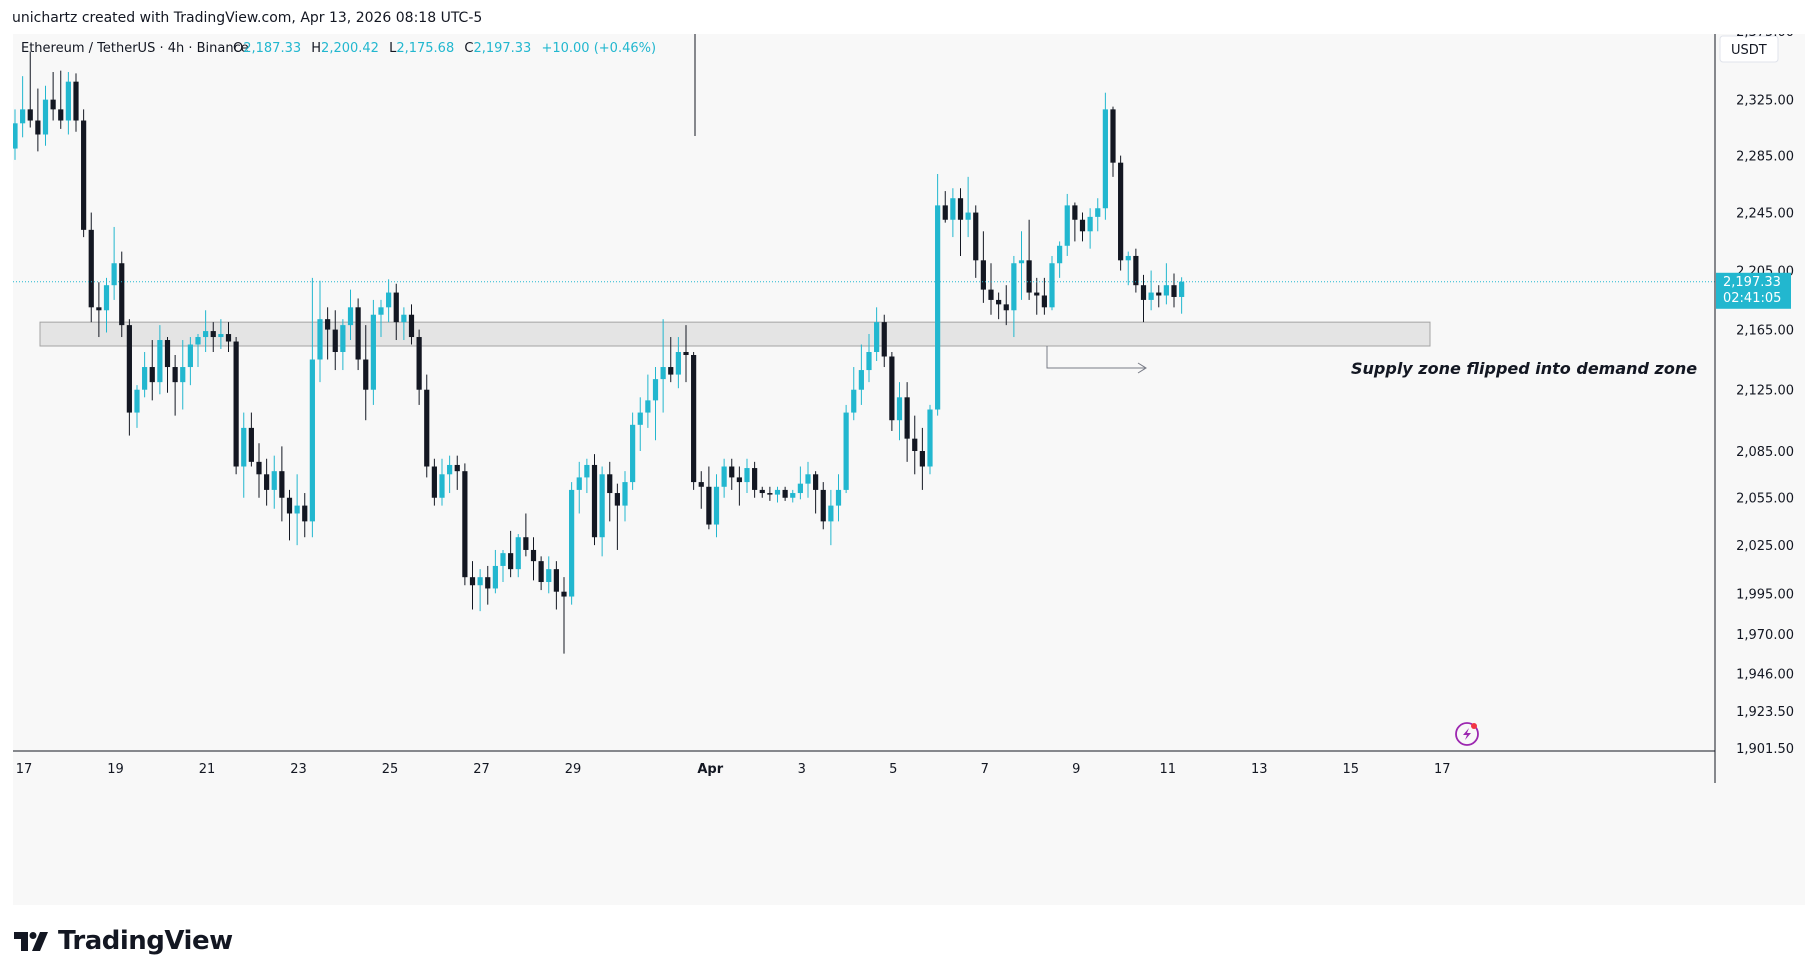 This screenshot has height=980, width=1814. Describe the element at coordinates (1350, 769) in the screenshot. I see `time-tick-label: 15` at that location.